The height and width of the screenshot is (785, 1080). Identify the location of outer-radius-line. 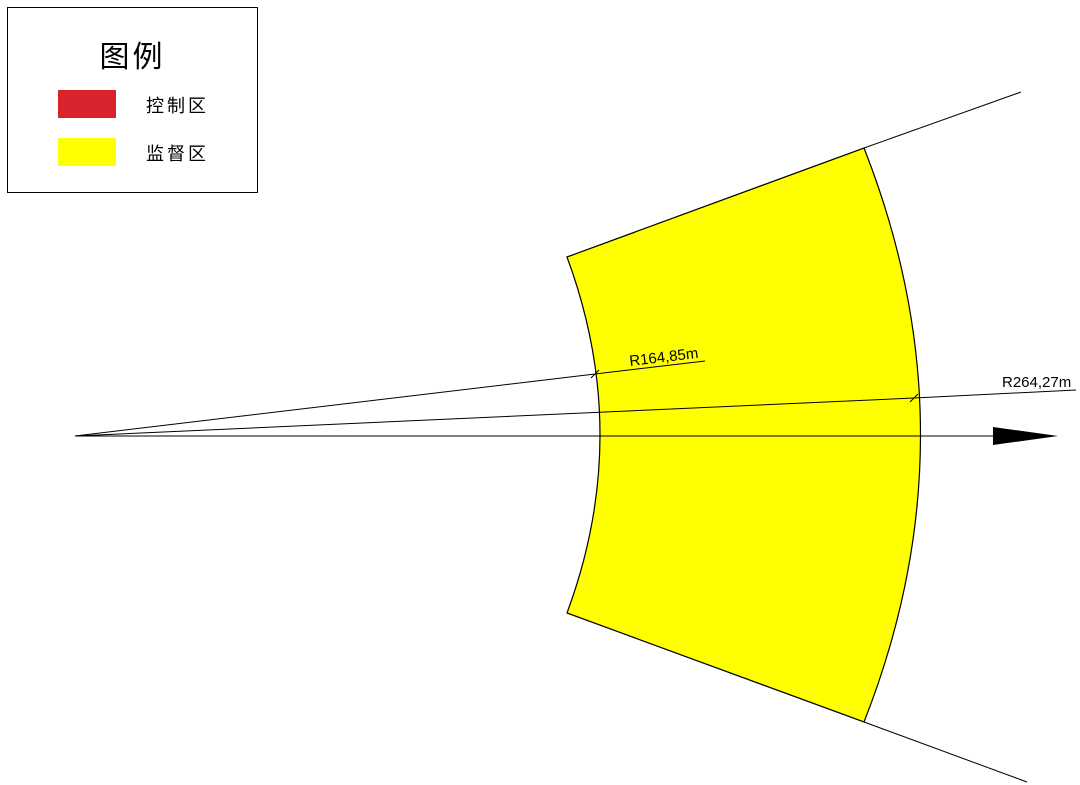
(494, 417).